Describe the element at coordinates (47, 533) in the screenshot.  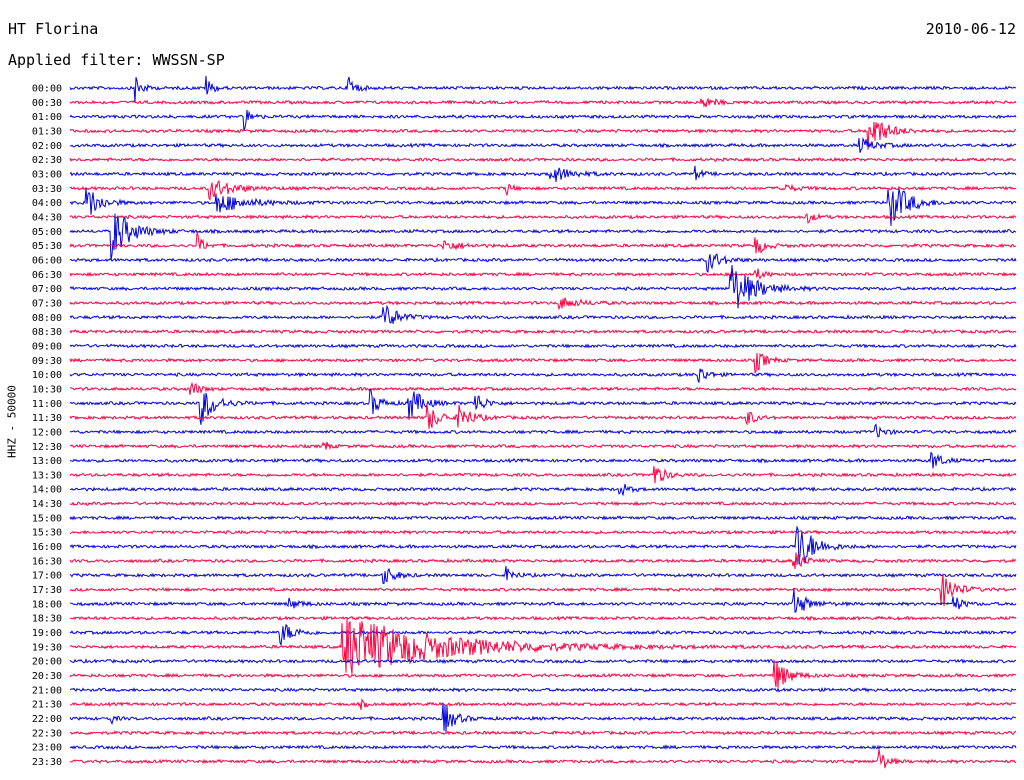
I see `time-label: 15:30` at that location.